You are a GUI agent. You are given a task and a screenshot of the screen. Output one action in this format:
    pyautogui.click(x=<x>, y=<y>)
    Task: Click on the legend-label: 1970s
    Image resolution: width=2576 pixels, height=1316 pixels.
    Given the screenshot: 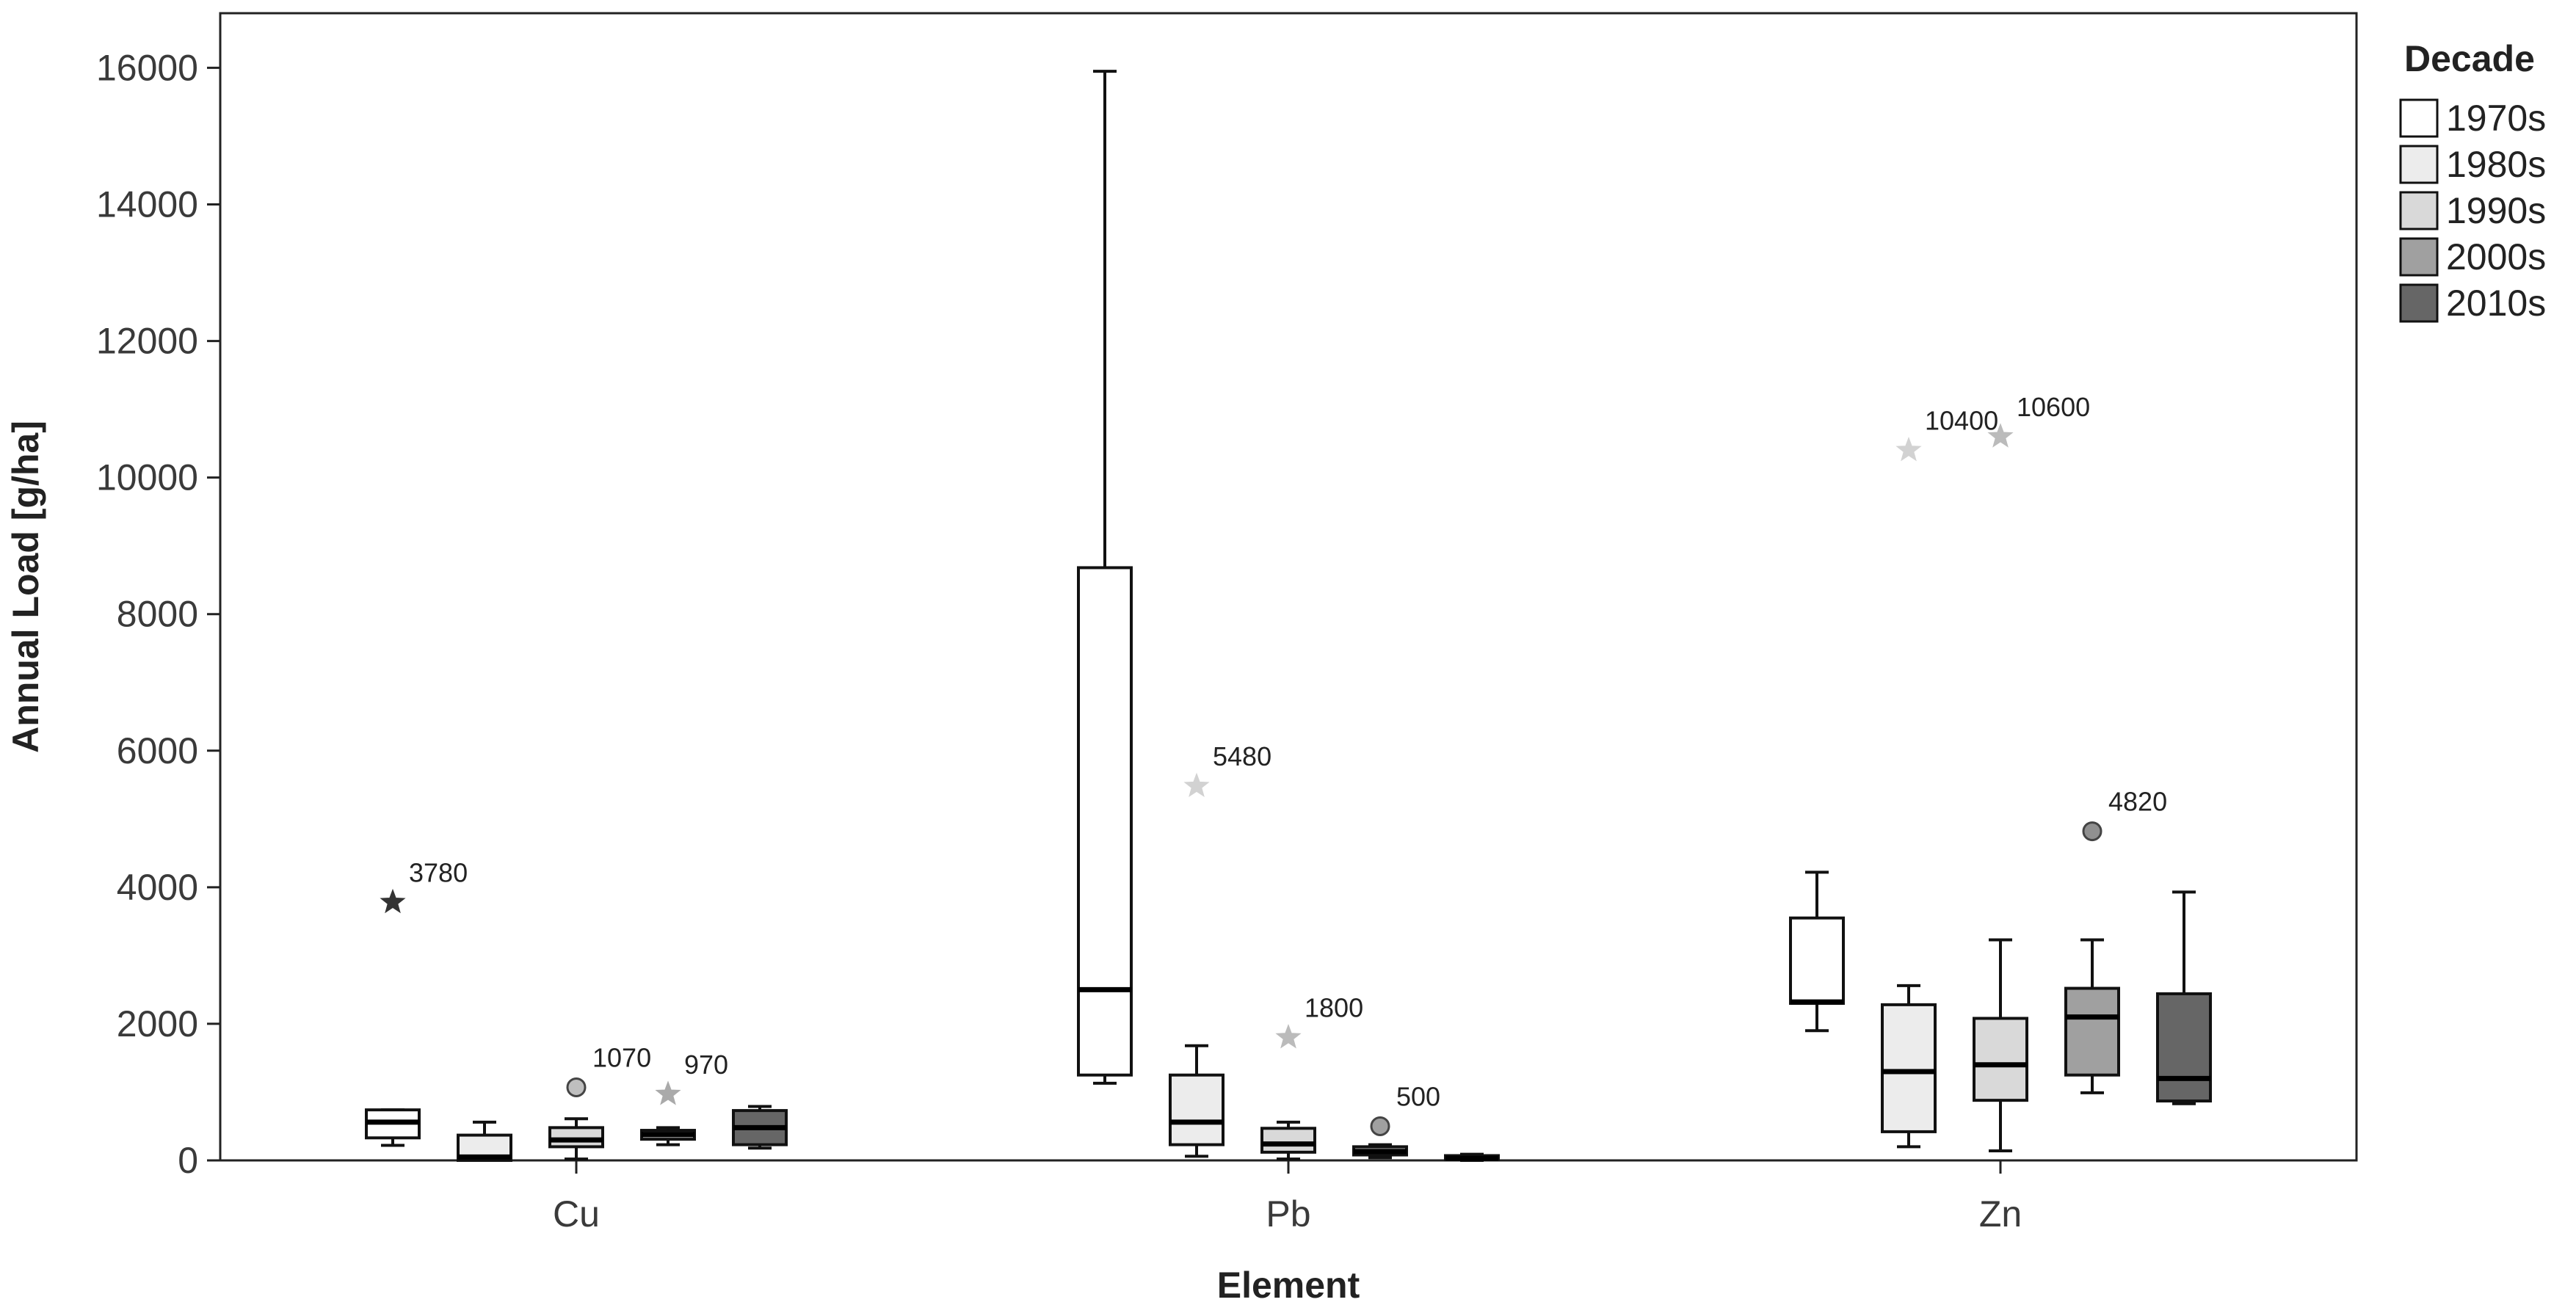 What is the action you would take?
    pyautogui.click(x=2496, y=118)
    